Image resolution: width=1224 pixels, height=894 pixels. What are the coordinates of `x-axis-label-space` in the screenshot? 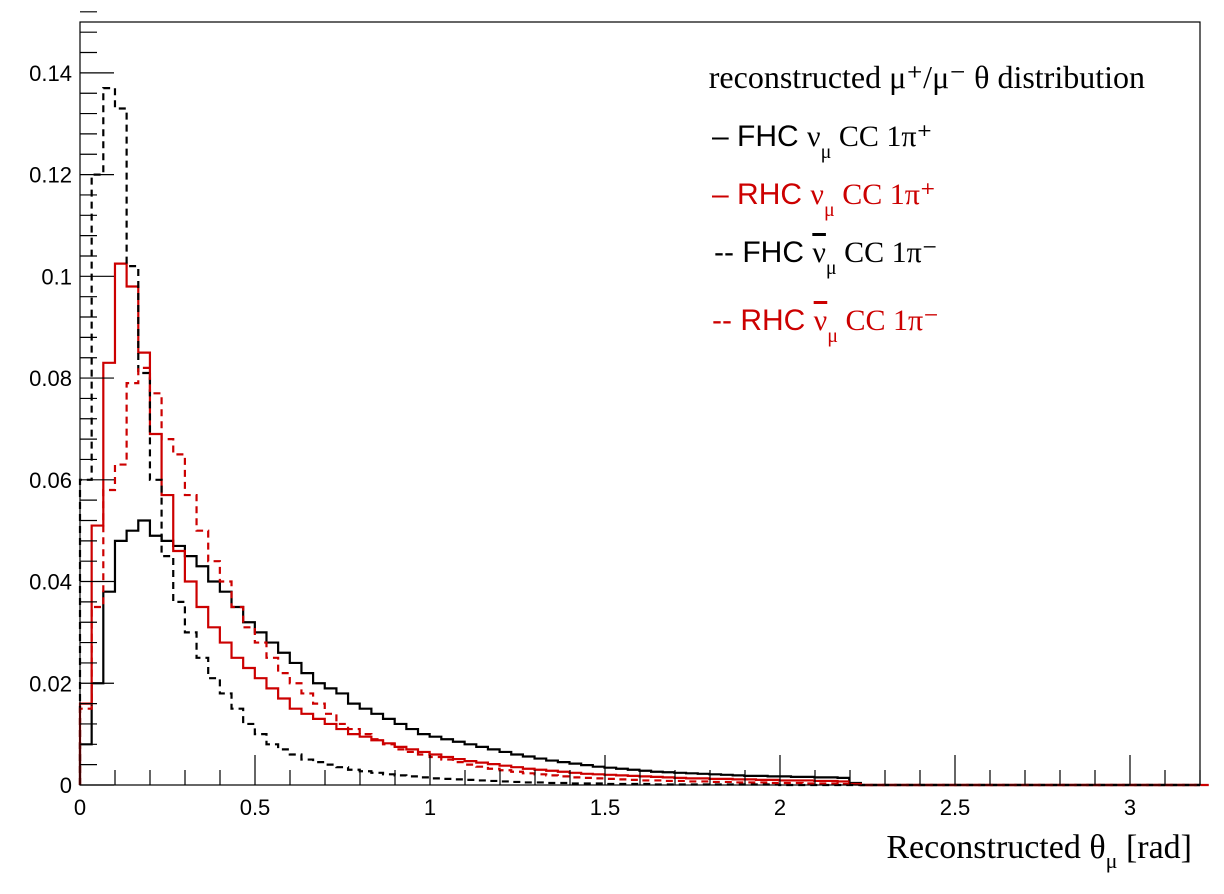 It's located at (1121, 847).